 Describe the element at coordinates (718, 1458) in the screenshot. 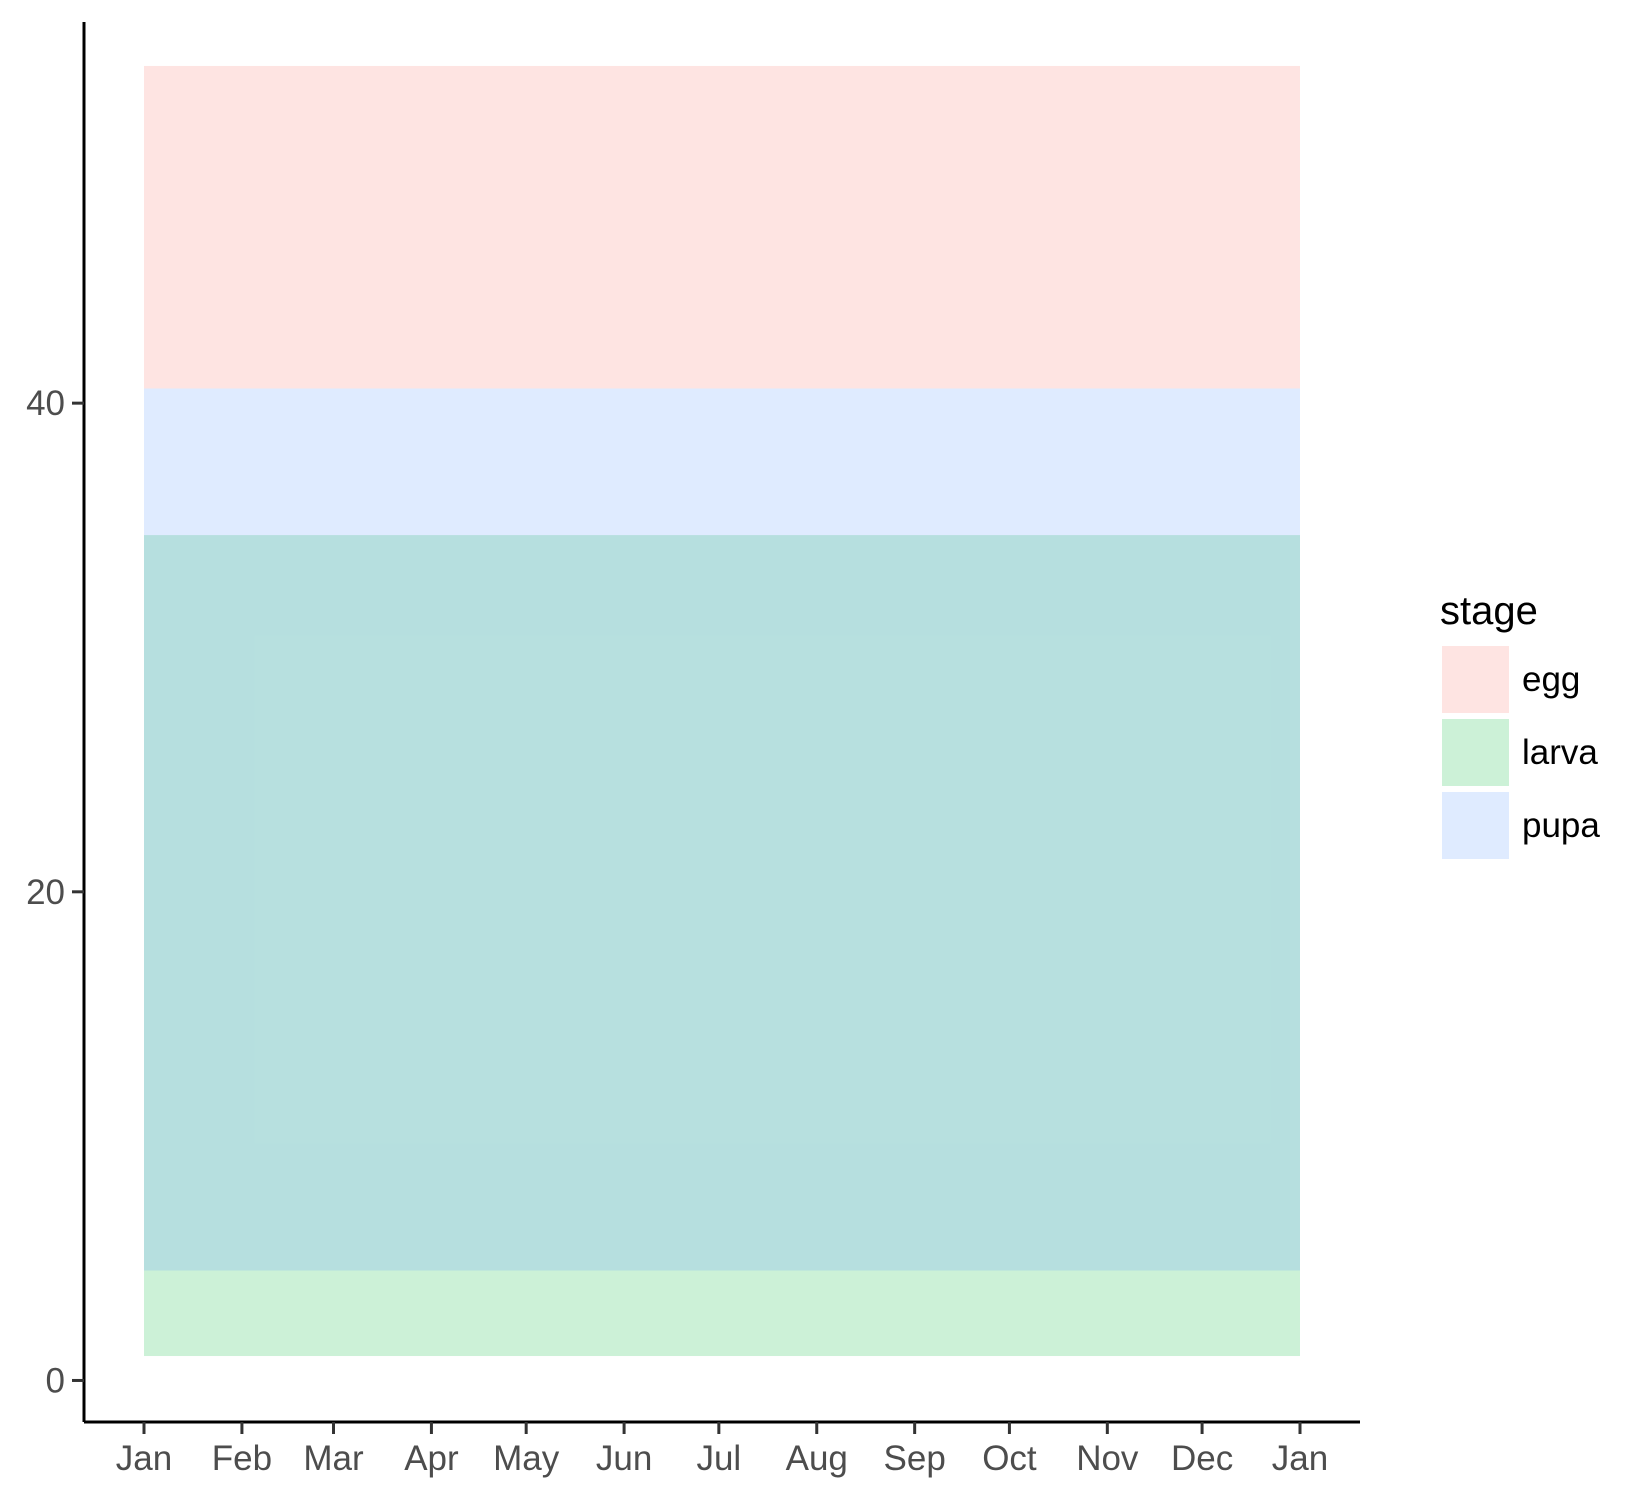

I see `x-tick-label: Jul` at that location.